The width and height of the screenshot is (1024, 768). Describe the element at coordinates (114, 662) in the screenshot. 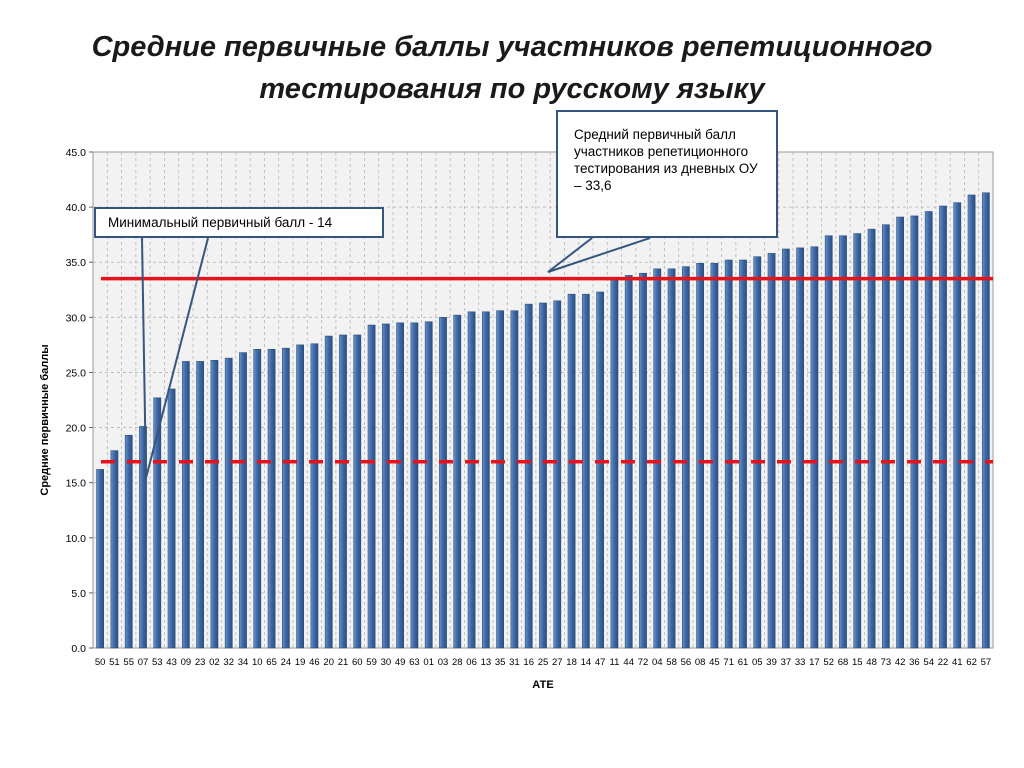

I see `x-tick-label: 51` at that location.